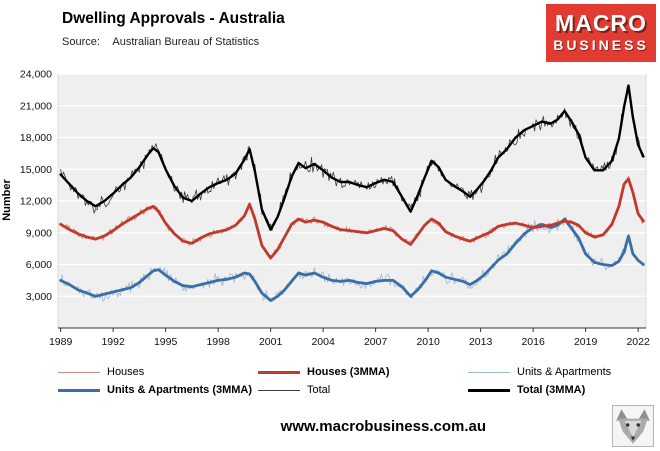  Describe the element at coordinates (7, 200) in the screenshot. I see `y-axis-title: Number` at that location.